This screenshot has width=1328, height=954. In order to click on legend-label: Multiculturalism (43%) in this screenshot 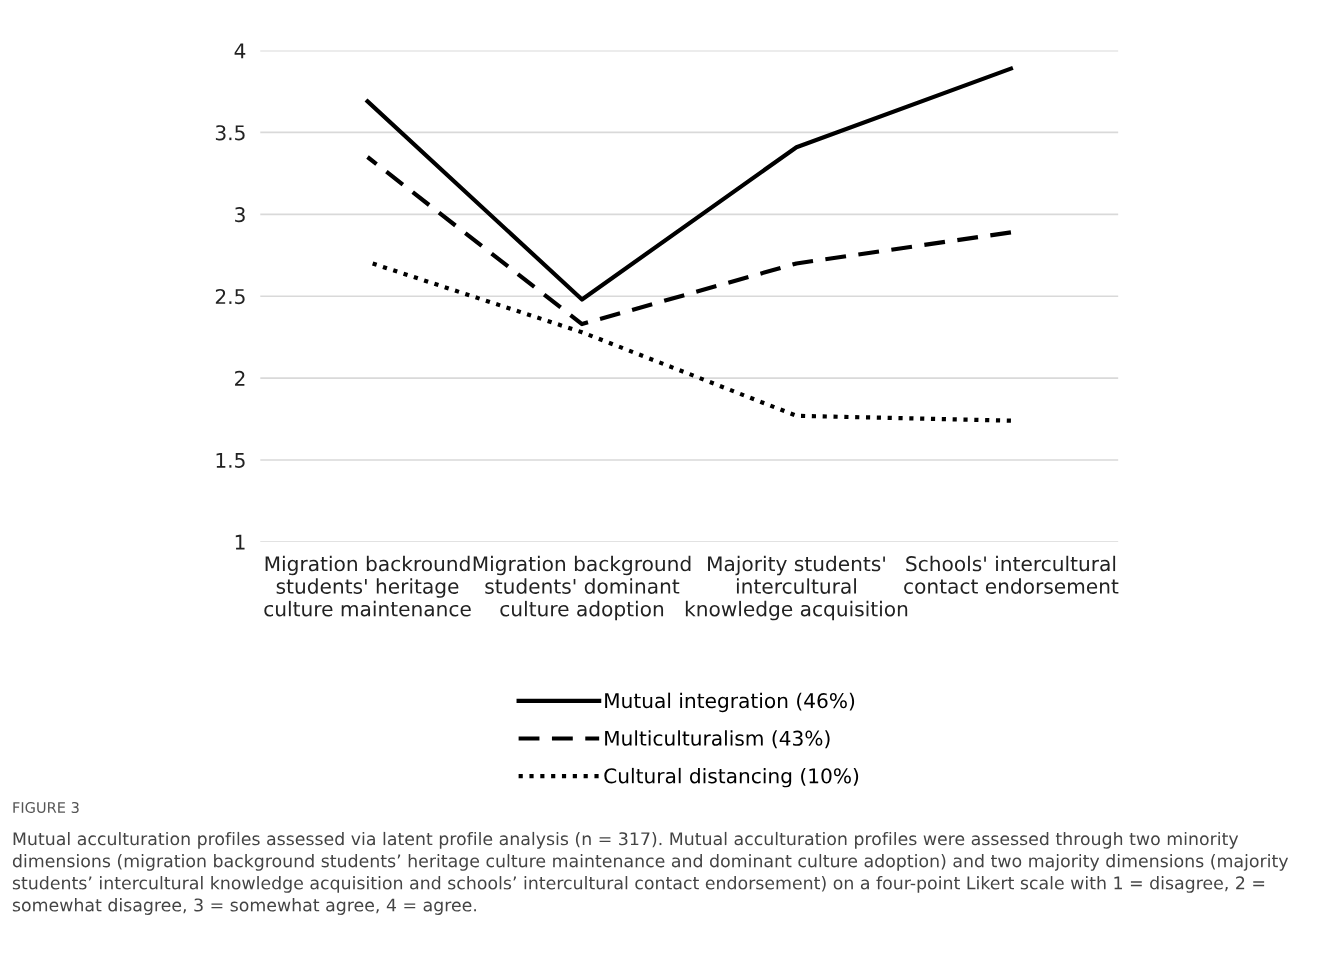, I will do `click(717, 739)`.